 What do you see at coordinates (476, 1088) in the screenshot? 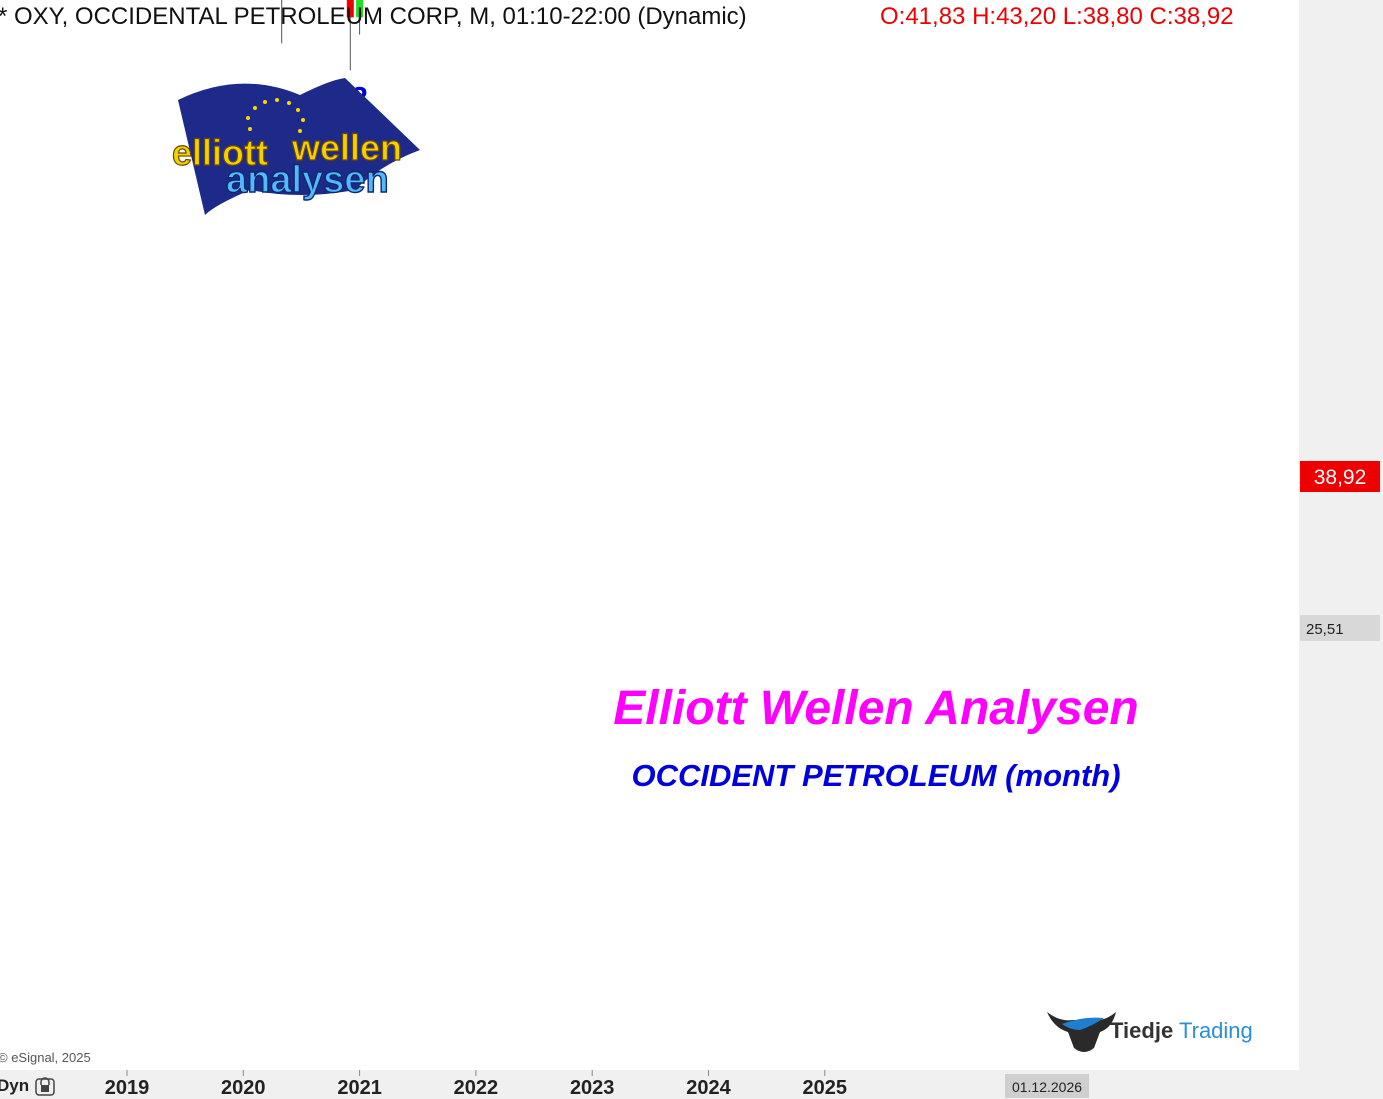
I see `x-tick-label-3: 2022` at bounding box center [476, 1088].